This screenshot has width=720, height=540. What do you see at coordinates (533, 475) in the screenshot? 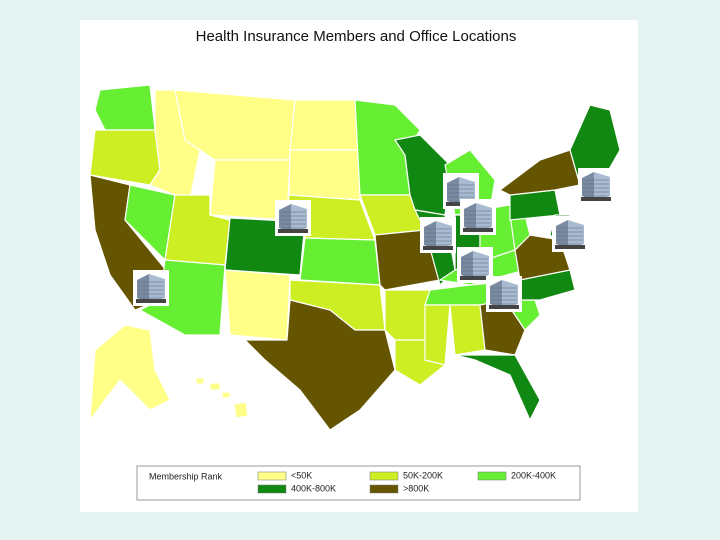
I see `legend-label: 200K-400K` at bounding box center [533, 475].